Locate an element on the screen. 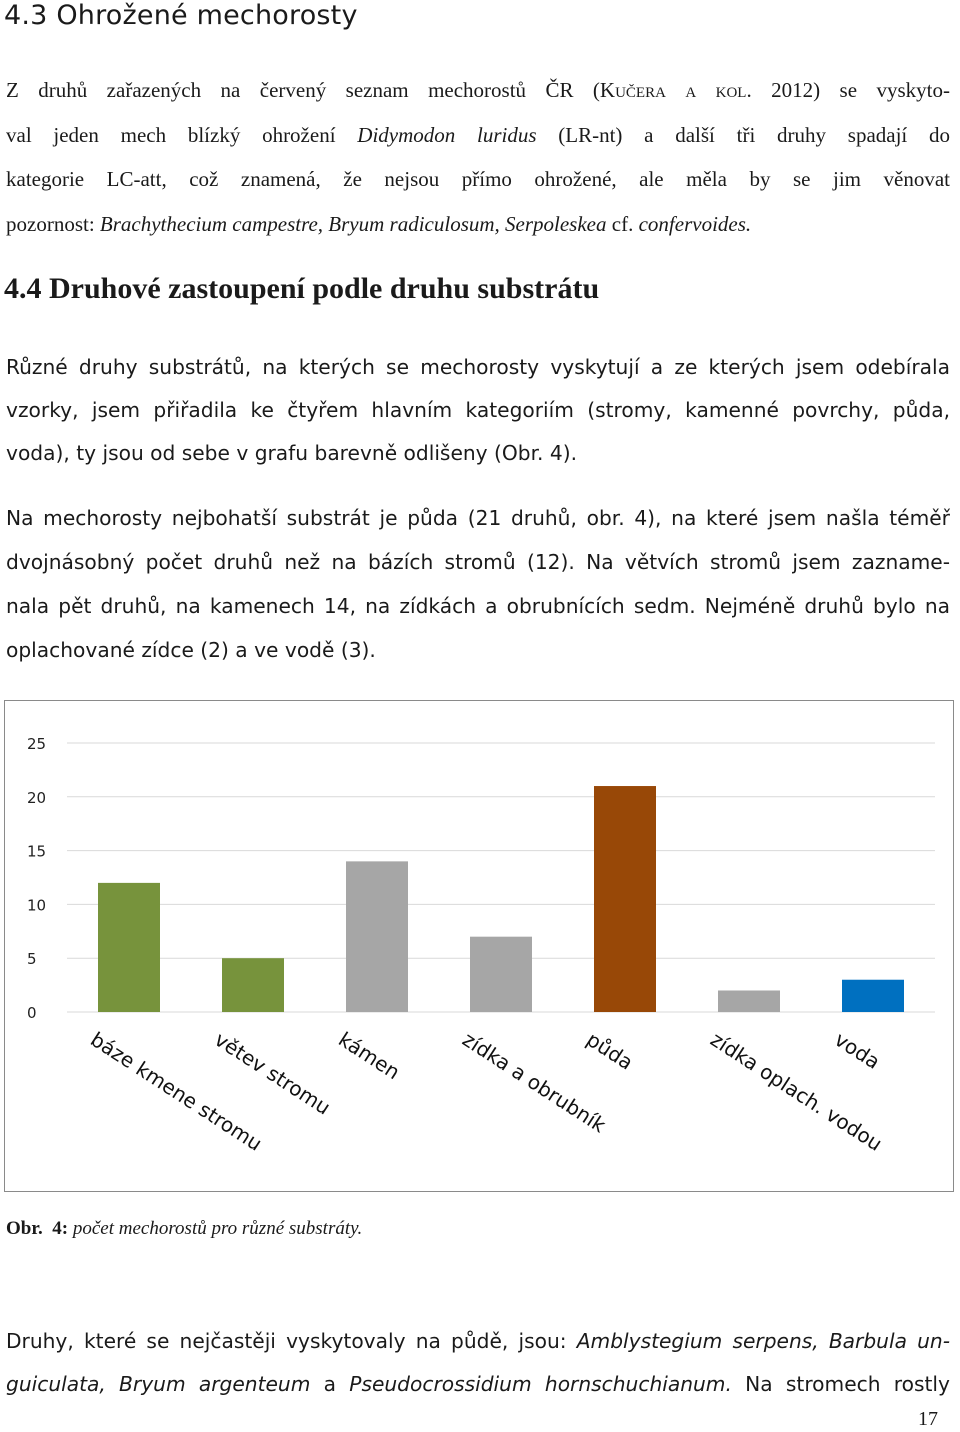 This screenshot has height=1432, width=960. species-name: Didymodon luridus is located at coordinates (447, 134).